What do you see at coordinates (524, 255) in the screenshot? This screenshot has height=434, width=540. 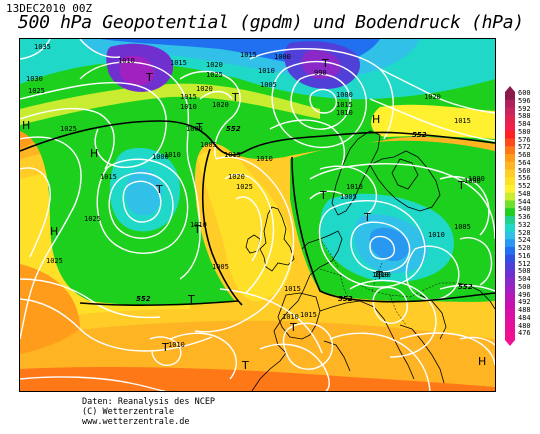 I see `scale-label: 516` at bounding box center [524, 255].